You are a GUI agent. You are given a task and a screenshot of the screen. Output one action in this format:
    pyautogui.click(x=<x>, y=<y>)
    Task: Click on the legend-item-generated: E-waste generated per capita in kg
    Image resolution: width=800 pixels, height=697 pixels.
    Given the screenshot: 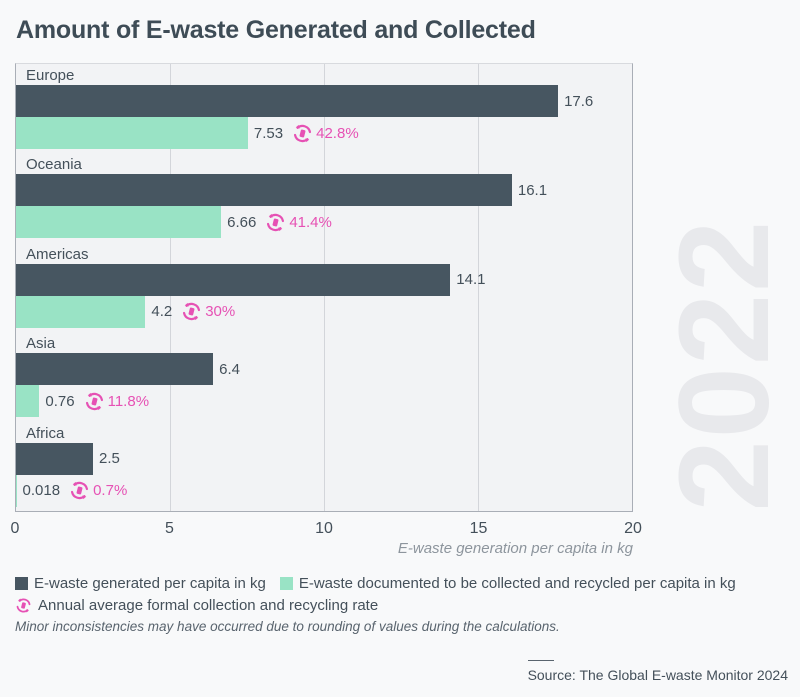 What is the action you would take?
    pyautogui.click(x=140, y=583)
    